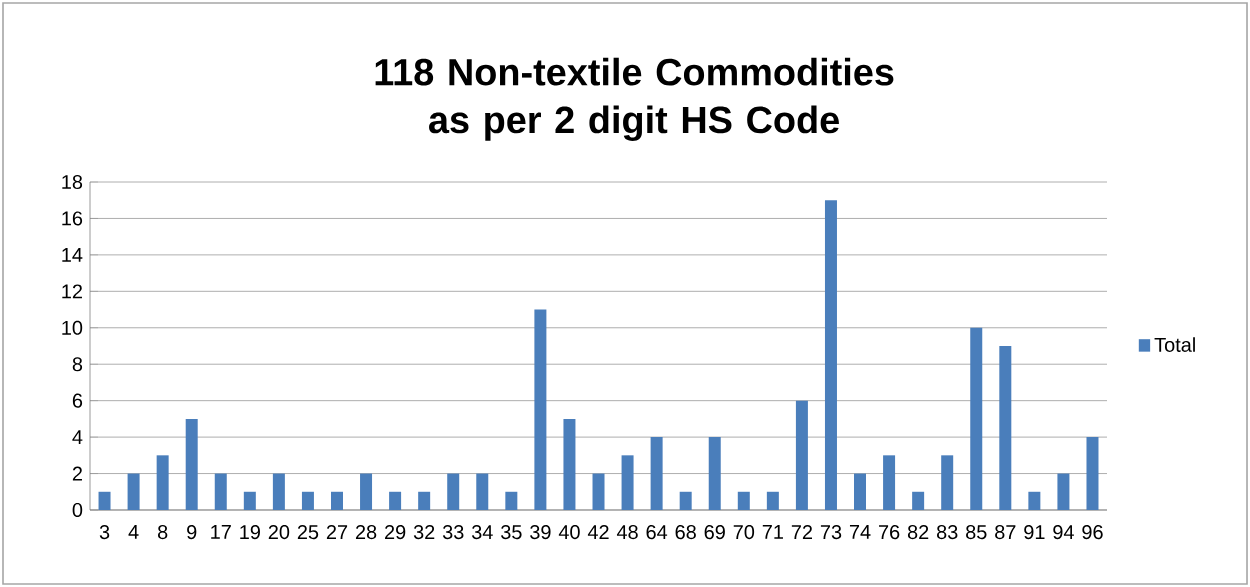 The image size is (1250, 587). I want to click on x-tick-label: 69, so click(714, 532).